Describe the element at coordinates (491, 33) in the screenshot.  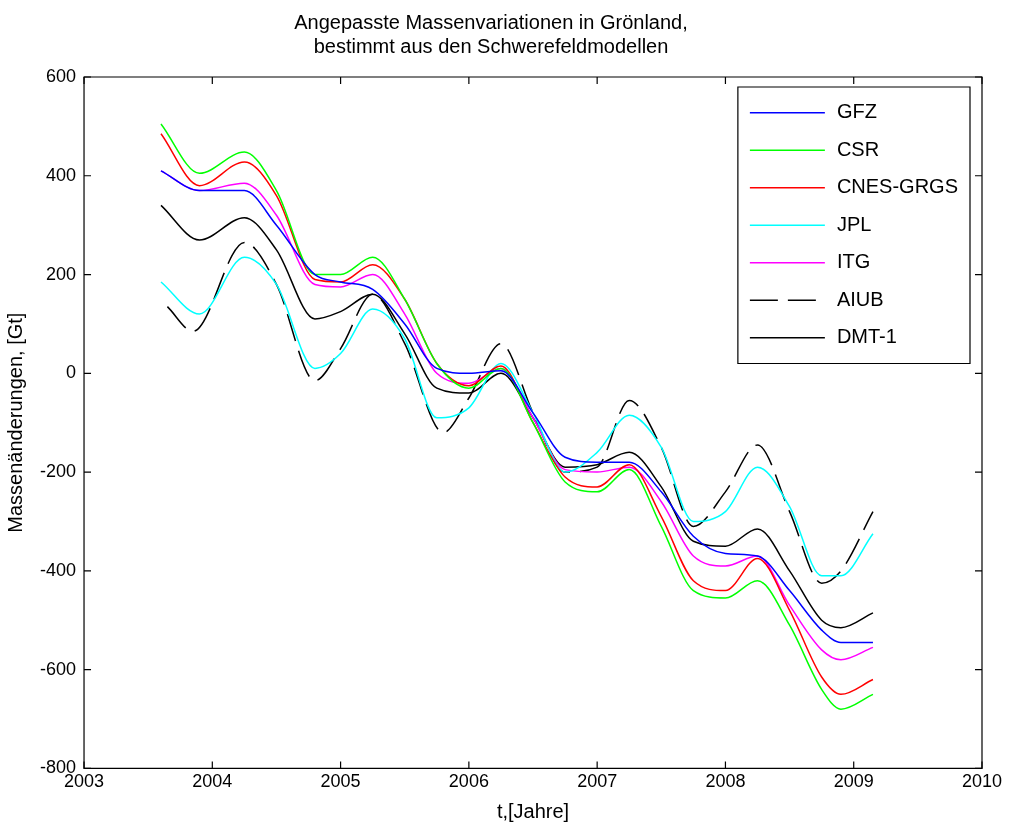
I see `chart-title: Angepasste Massenvariationen in Grönland, bestimmt aus den Schwerefeldmodellen` at that location.